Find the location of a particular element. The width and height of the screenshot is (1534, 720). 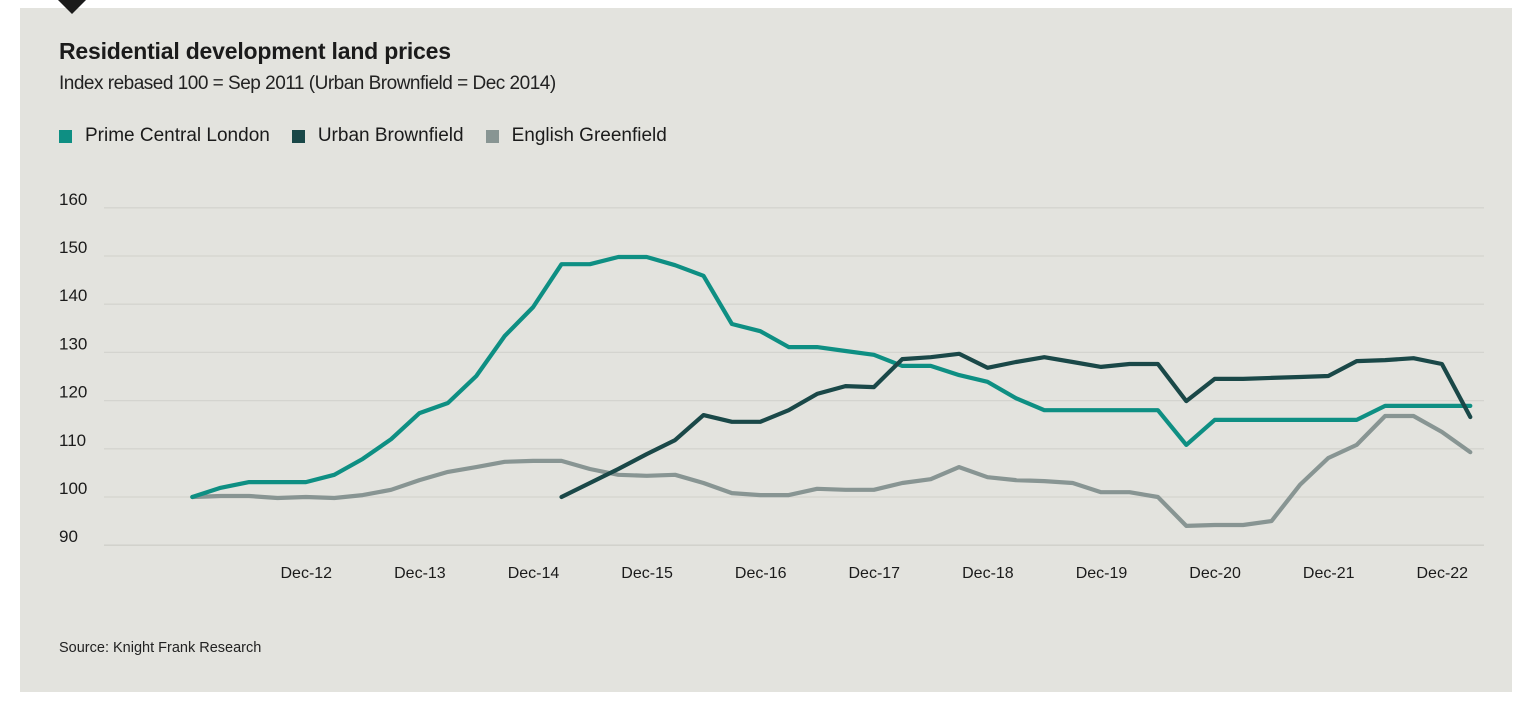

y-tick-label: 90 is located at coordinates (68, 536).